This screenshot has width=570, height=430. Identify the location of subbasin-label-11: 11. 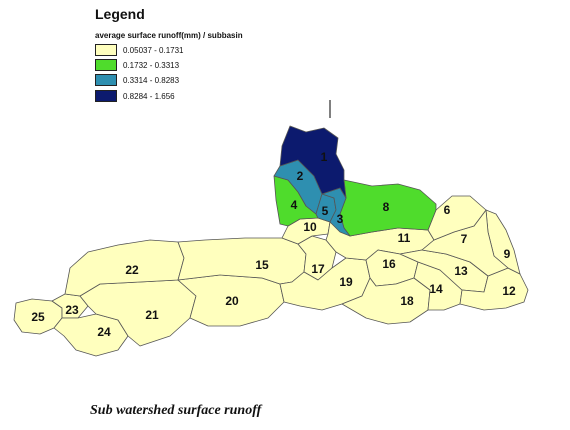
(404, 238).